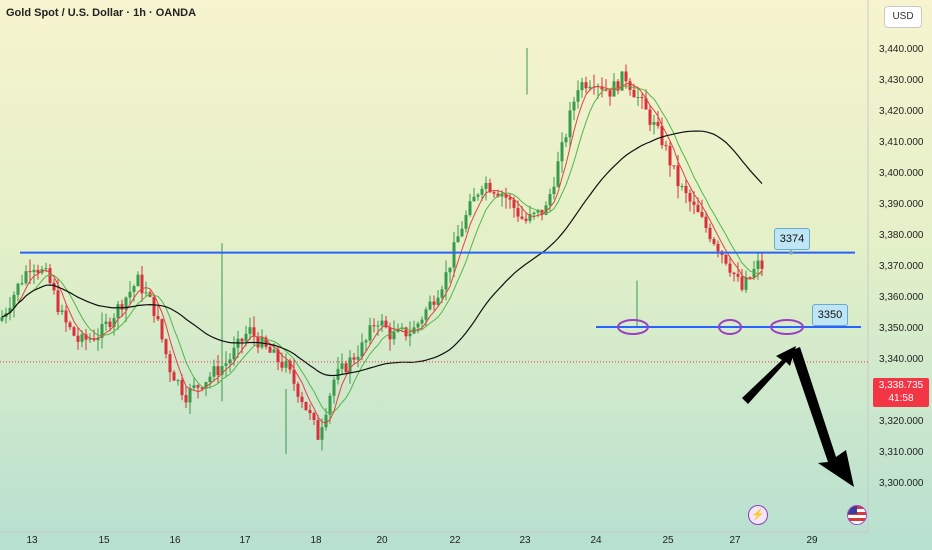 Image resolution: width=932 pixels, height=550 pixels. What do you see at coordinates (901, 398) in the screenshot?
I see `bar-countdown: 41:58` at bounding box center [901, 398].